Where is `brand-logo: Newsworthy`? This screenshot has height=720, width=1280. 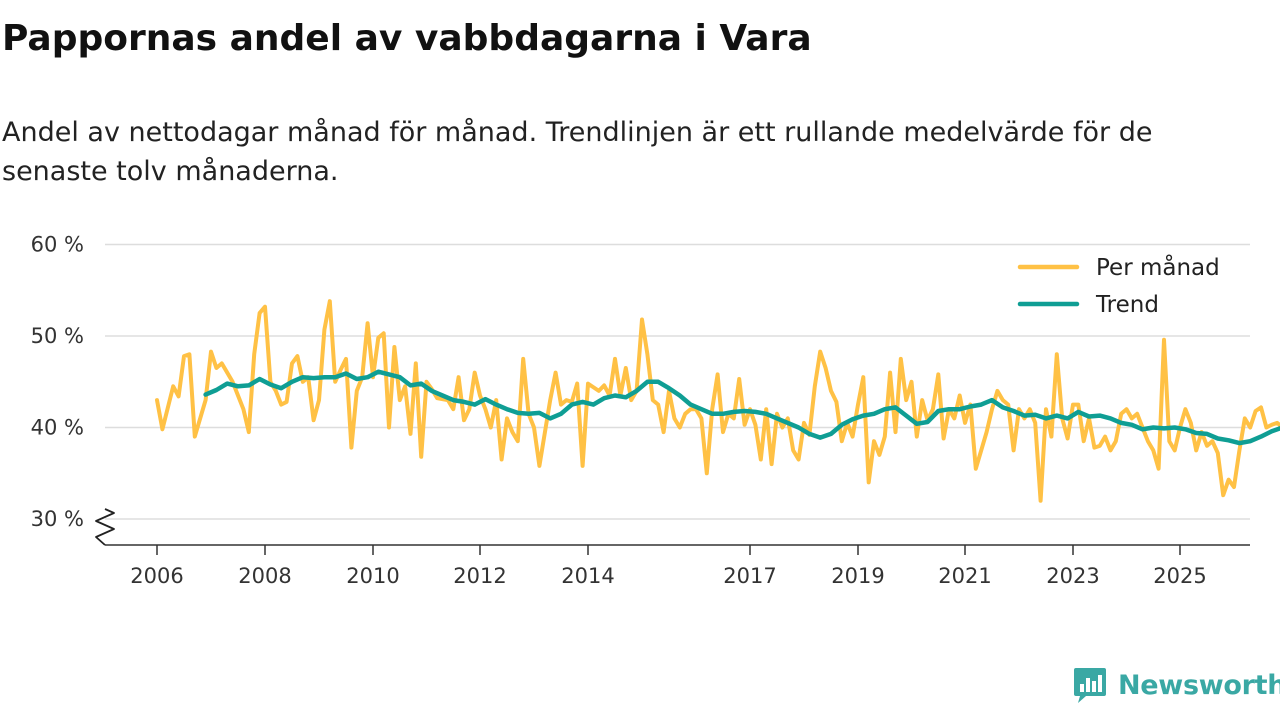
brand-logo: Newsworthy is located at coordinates (1176, 685).